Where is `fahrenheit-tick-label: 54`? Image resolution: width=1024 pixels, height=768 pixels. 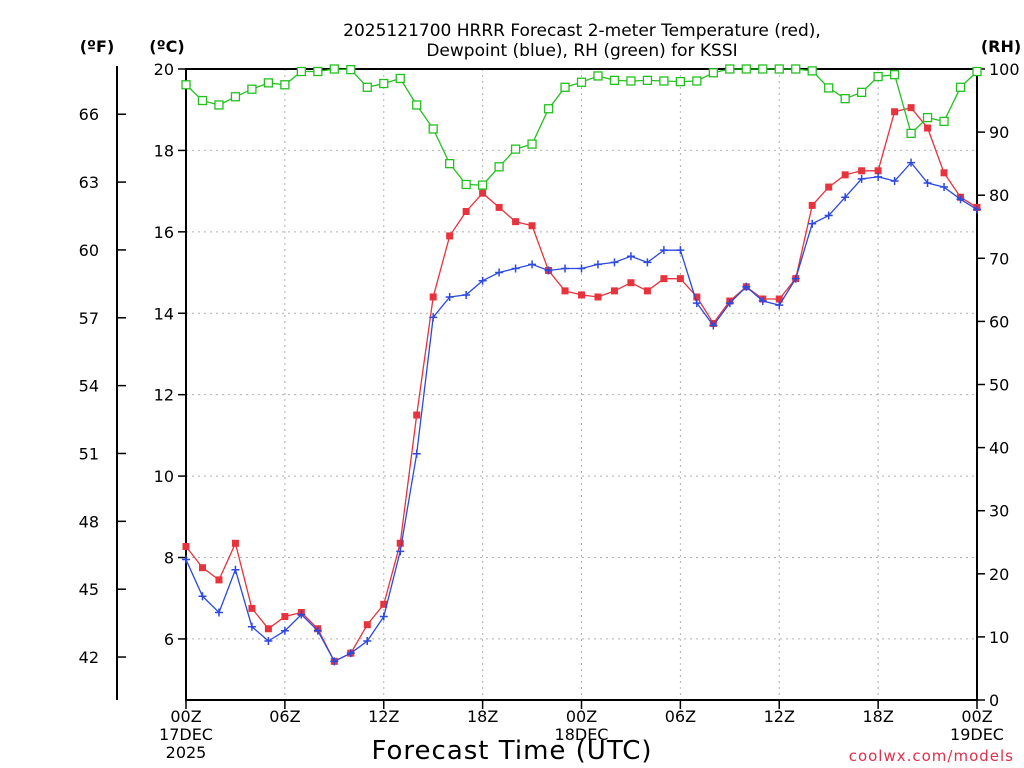 fahrenheit-tick-label: 54 is located at coordinates (89, 386).